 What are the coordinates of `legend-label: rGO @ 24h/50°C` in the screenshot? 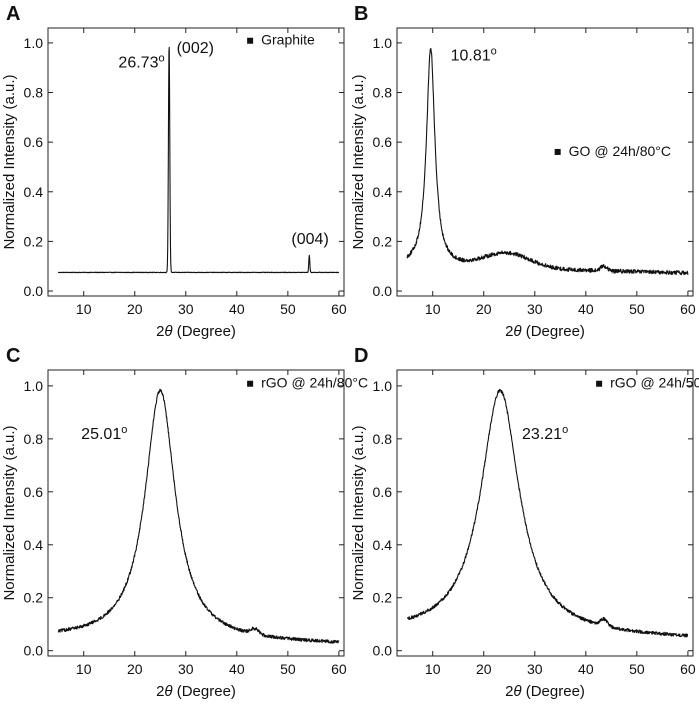 It's located at (654, 383).